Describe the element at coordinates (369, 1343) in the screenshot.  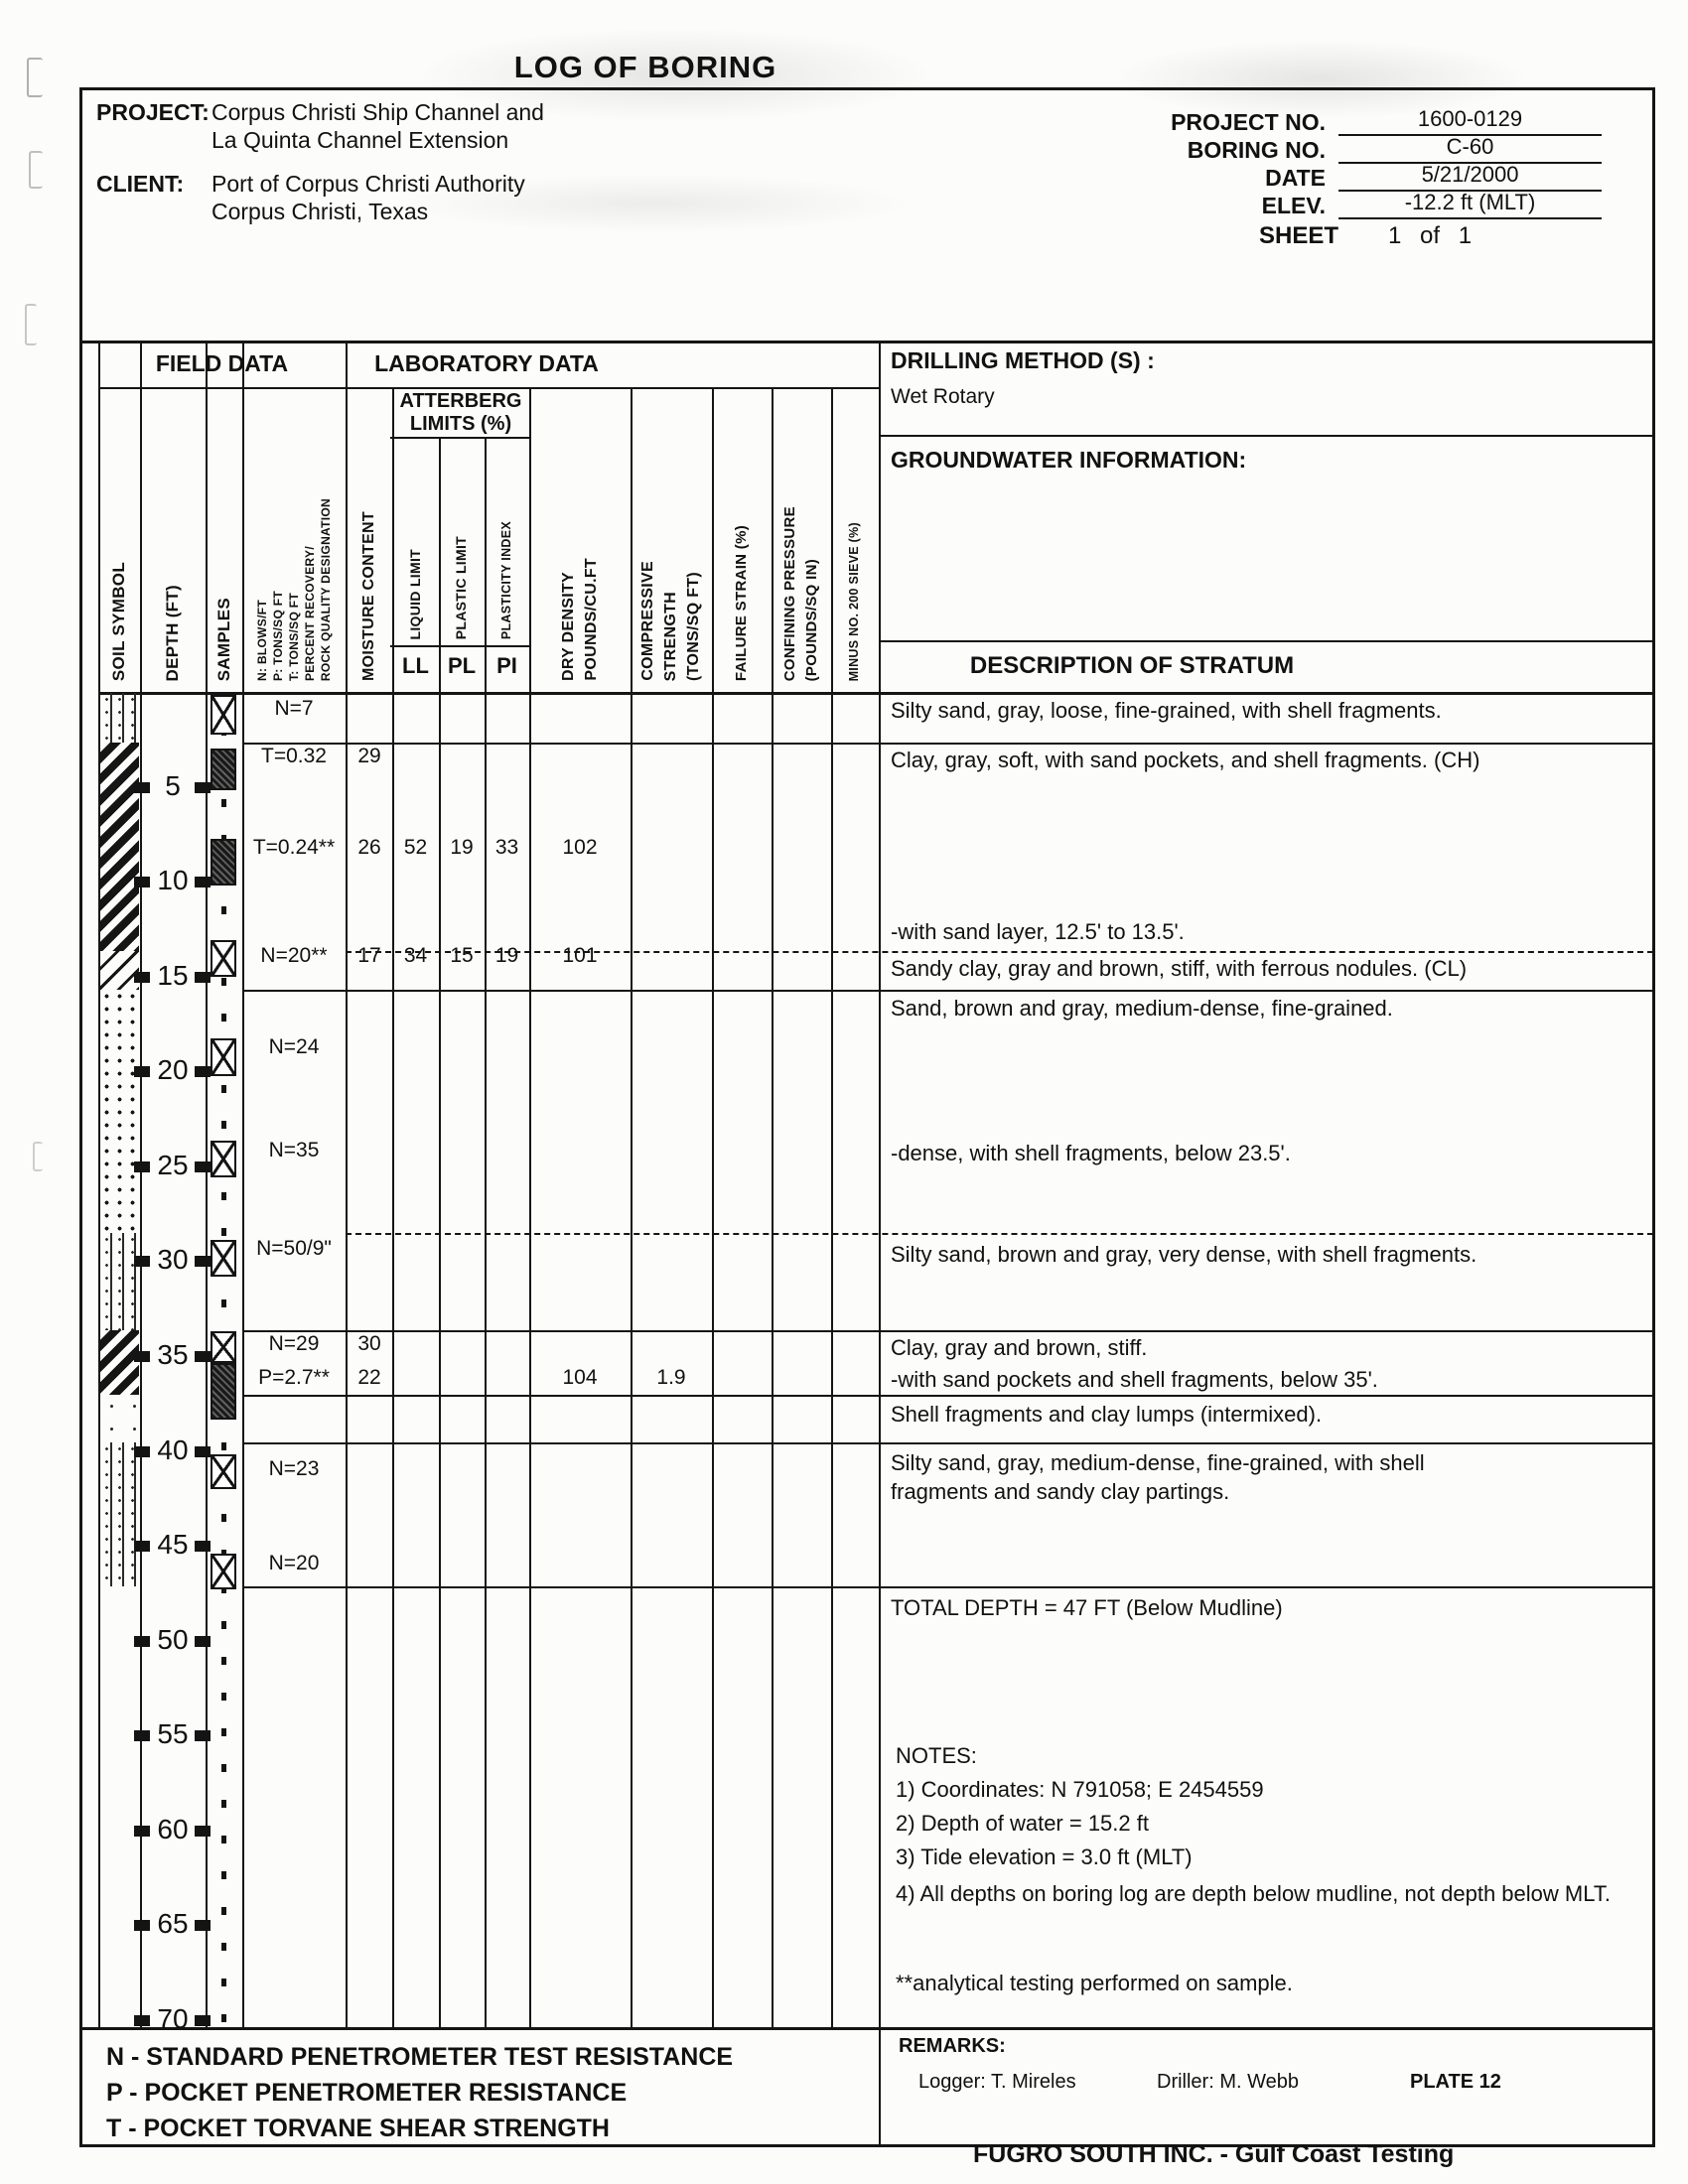
I see `moisture-value: 30` at that location.